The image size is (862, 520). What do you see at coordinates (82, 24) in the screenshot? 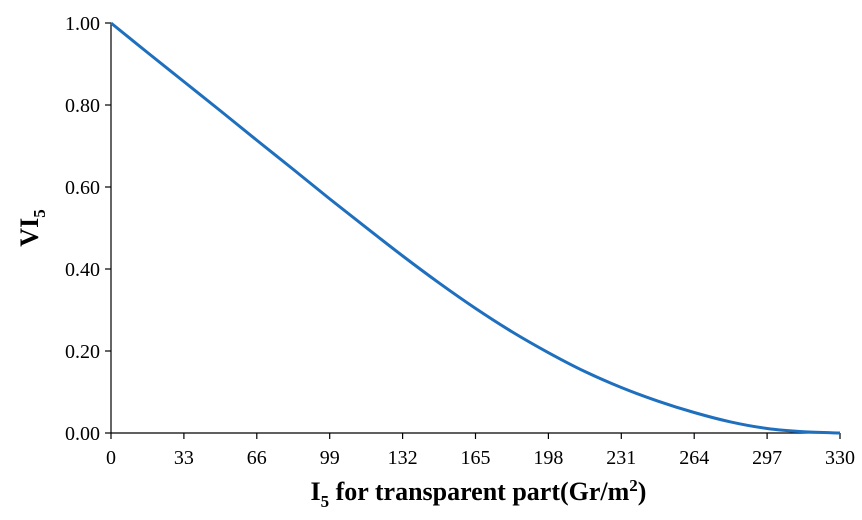
I see `y-tick-label: 1.00` at bounding box center [82, 24].